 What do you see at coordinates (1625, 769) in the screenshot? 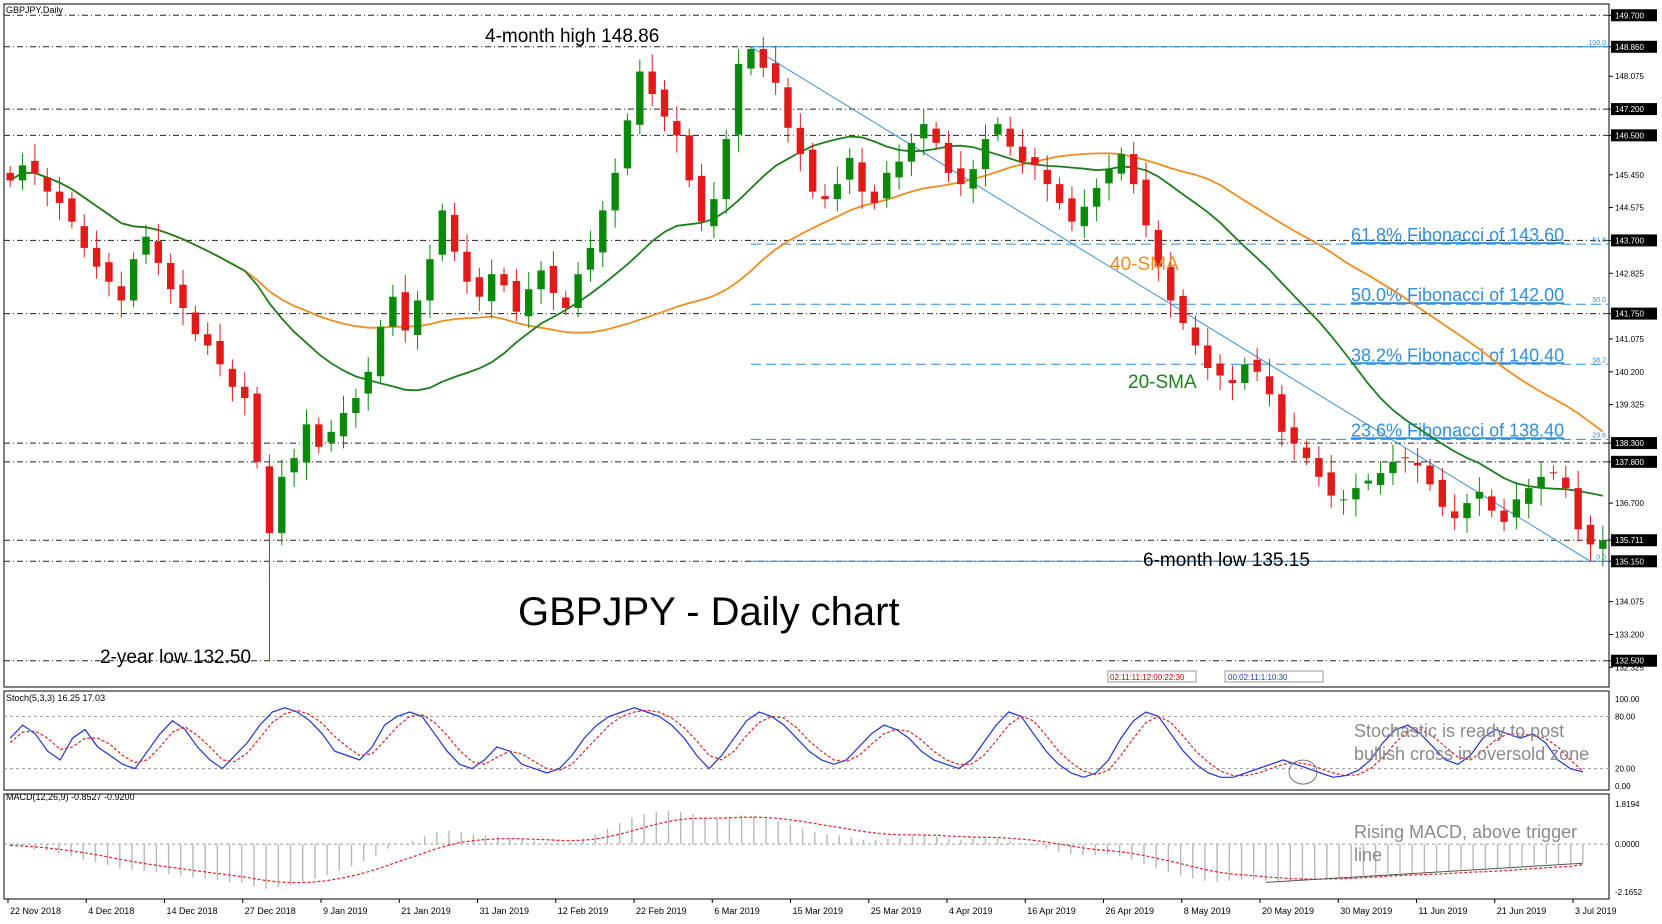
I see `stoch-y-label-2: 20.00` at bounding box center [1625, 769].